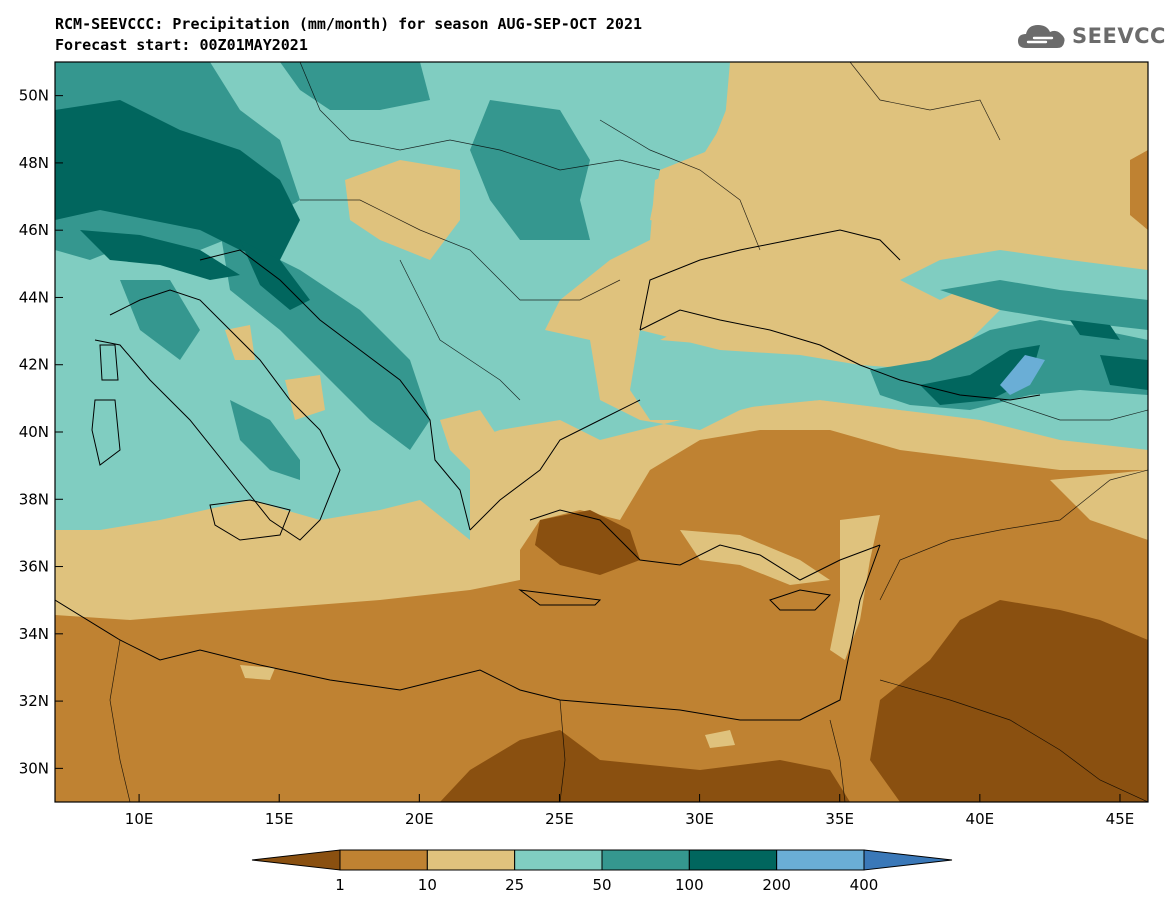 This screenshot has height=907, width=1165. I want to click on lon-label: 25E, so click(559, 819).